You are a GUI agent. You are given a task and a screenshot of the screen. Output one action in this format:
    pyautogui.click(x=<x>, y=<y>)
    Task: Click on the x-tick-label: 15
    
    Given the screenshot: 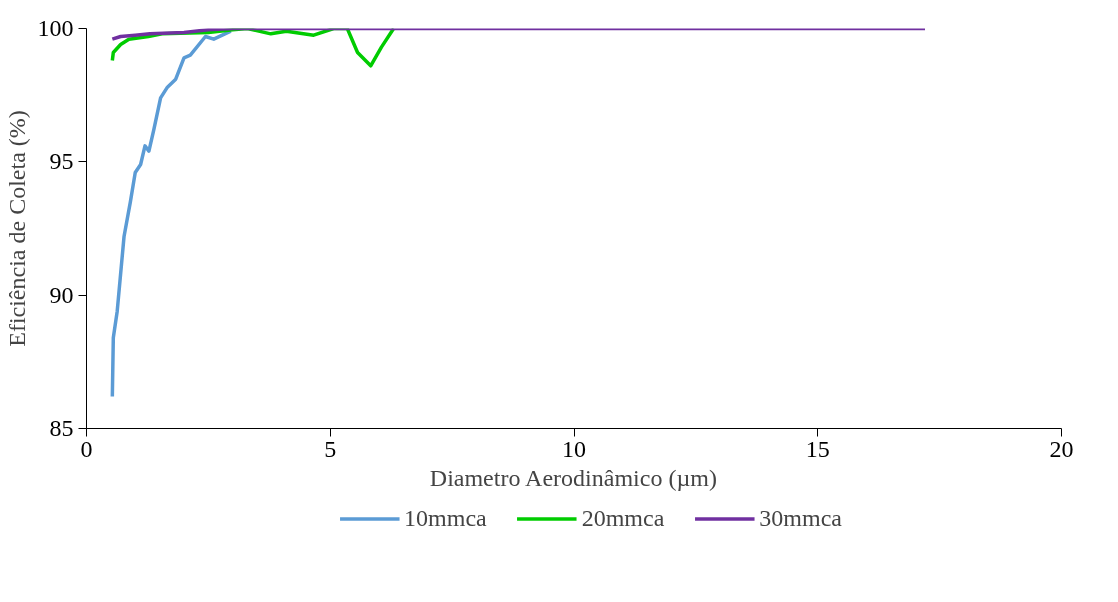 What is the action you would take?
    pyautogui.click(x=817, y=448)
    